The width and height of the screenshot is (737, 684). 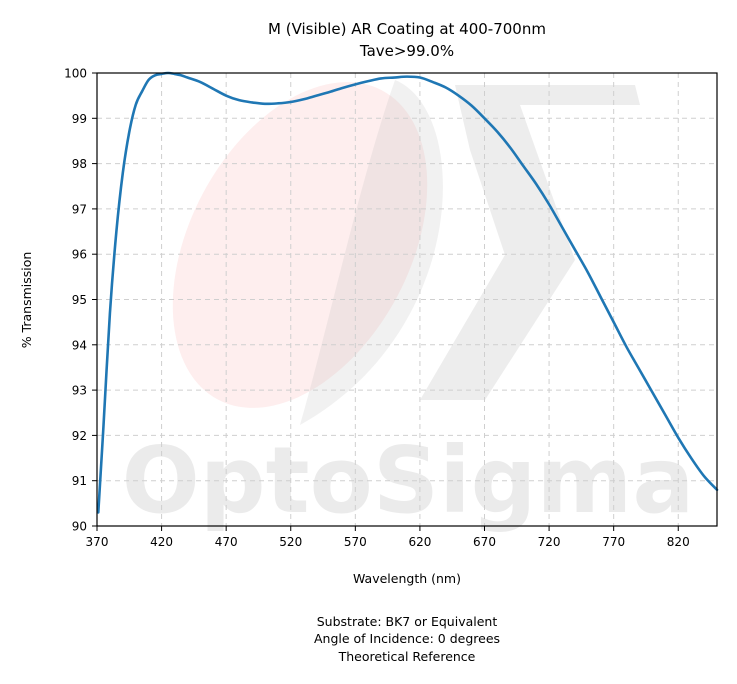 I want to click on x-tick-label: 820, so click(x=678, y=542).